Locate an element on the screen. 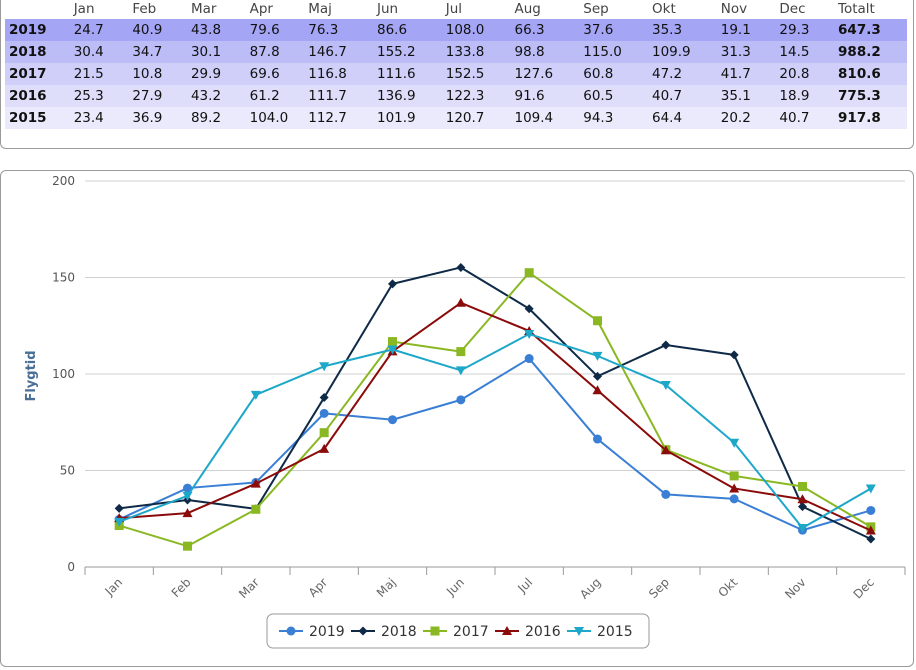 Image resolution: width=916 pixels, height=670 pixels. value-cell: 27.9 is located at coordinates (147, 96).